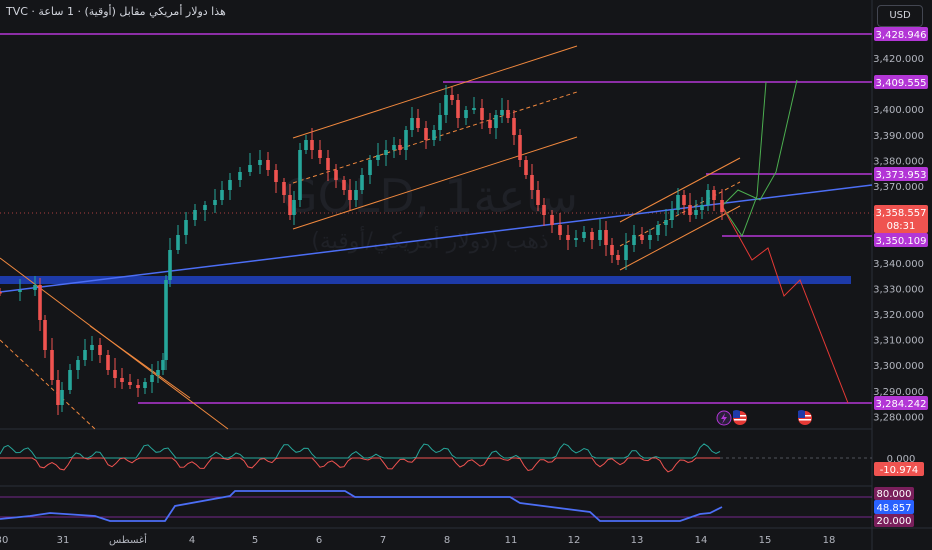 The width and height of the screenshot is (932, 550). What do you see at coordinates (435, 183) in the screenshot?
I see `channel-lower-line` at bounding box center [435, 183].